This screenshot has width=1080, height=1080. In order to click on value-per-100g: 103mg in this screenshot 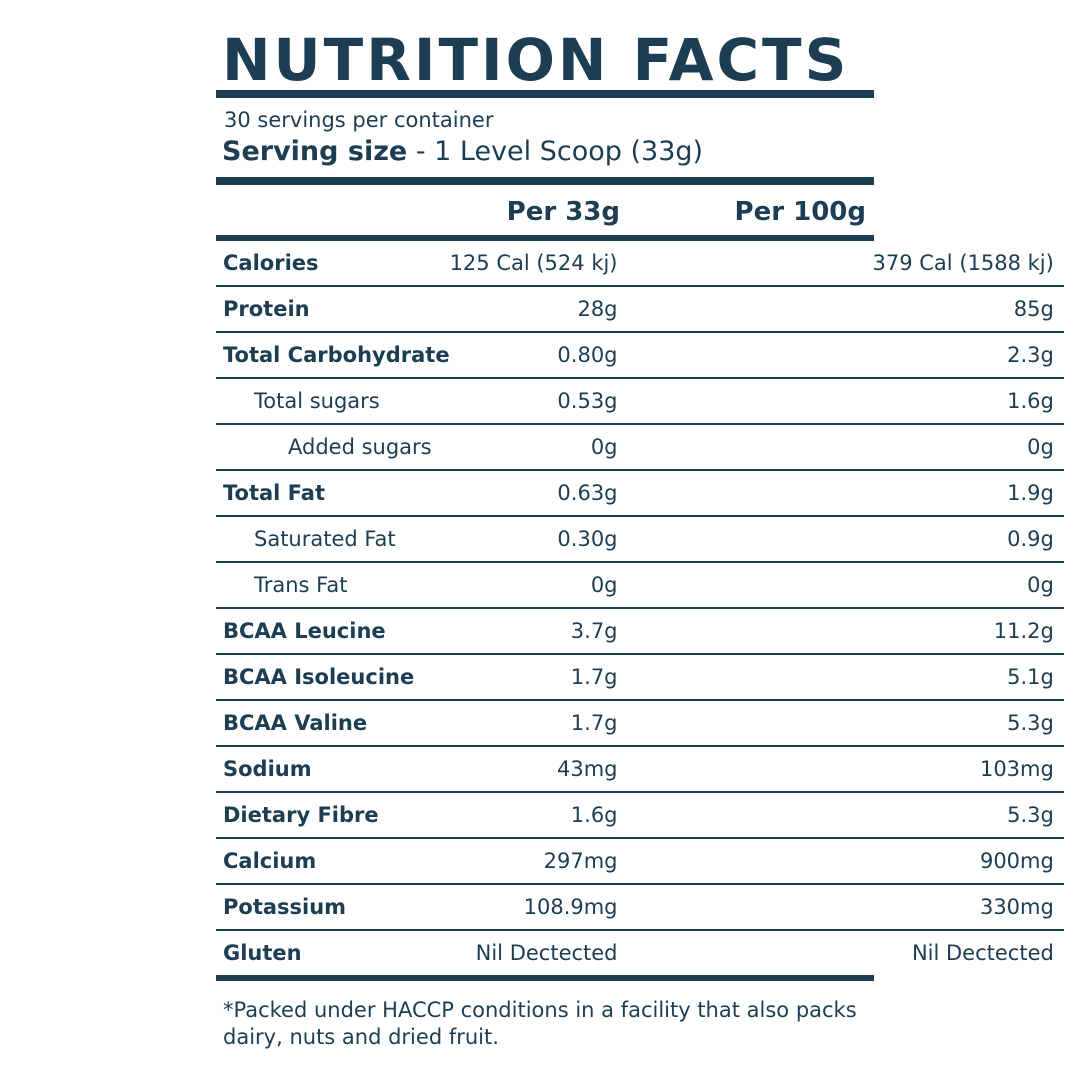, I will do `click(968, 769)`.